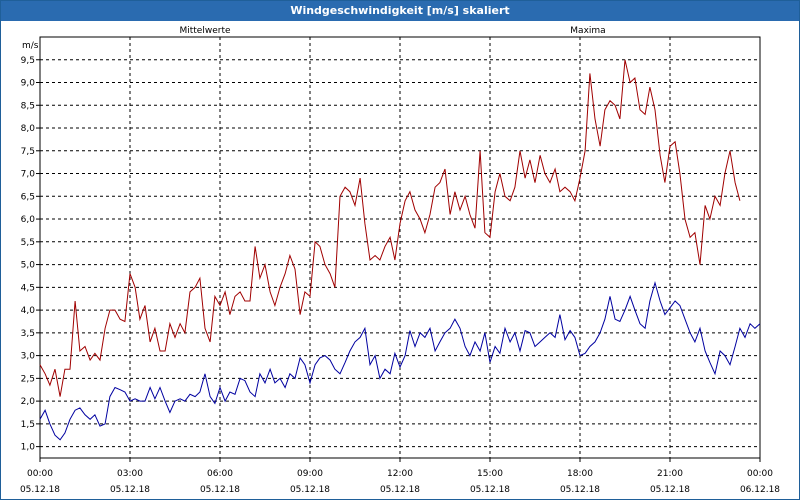  Describe the element at coordinates (28, 311) in the screenshot. I see `y-tick-label: 4,0` at that location.